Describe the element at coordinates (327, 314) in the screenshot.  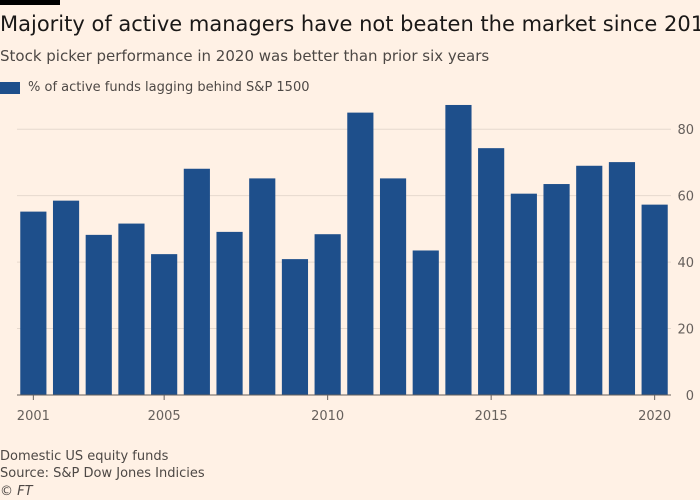
I see `bar-2010` at that location.